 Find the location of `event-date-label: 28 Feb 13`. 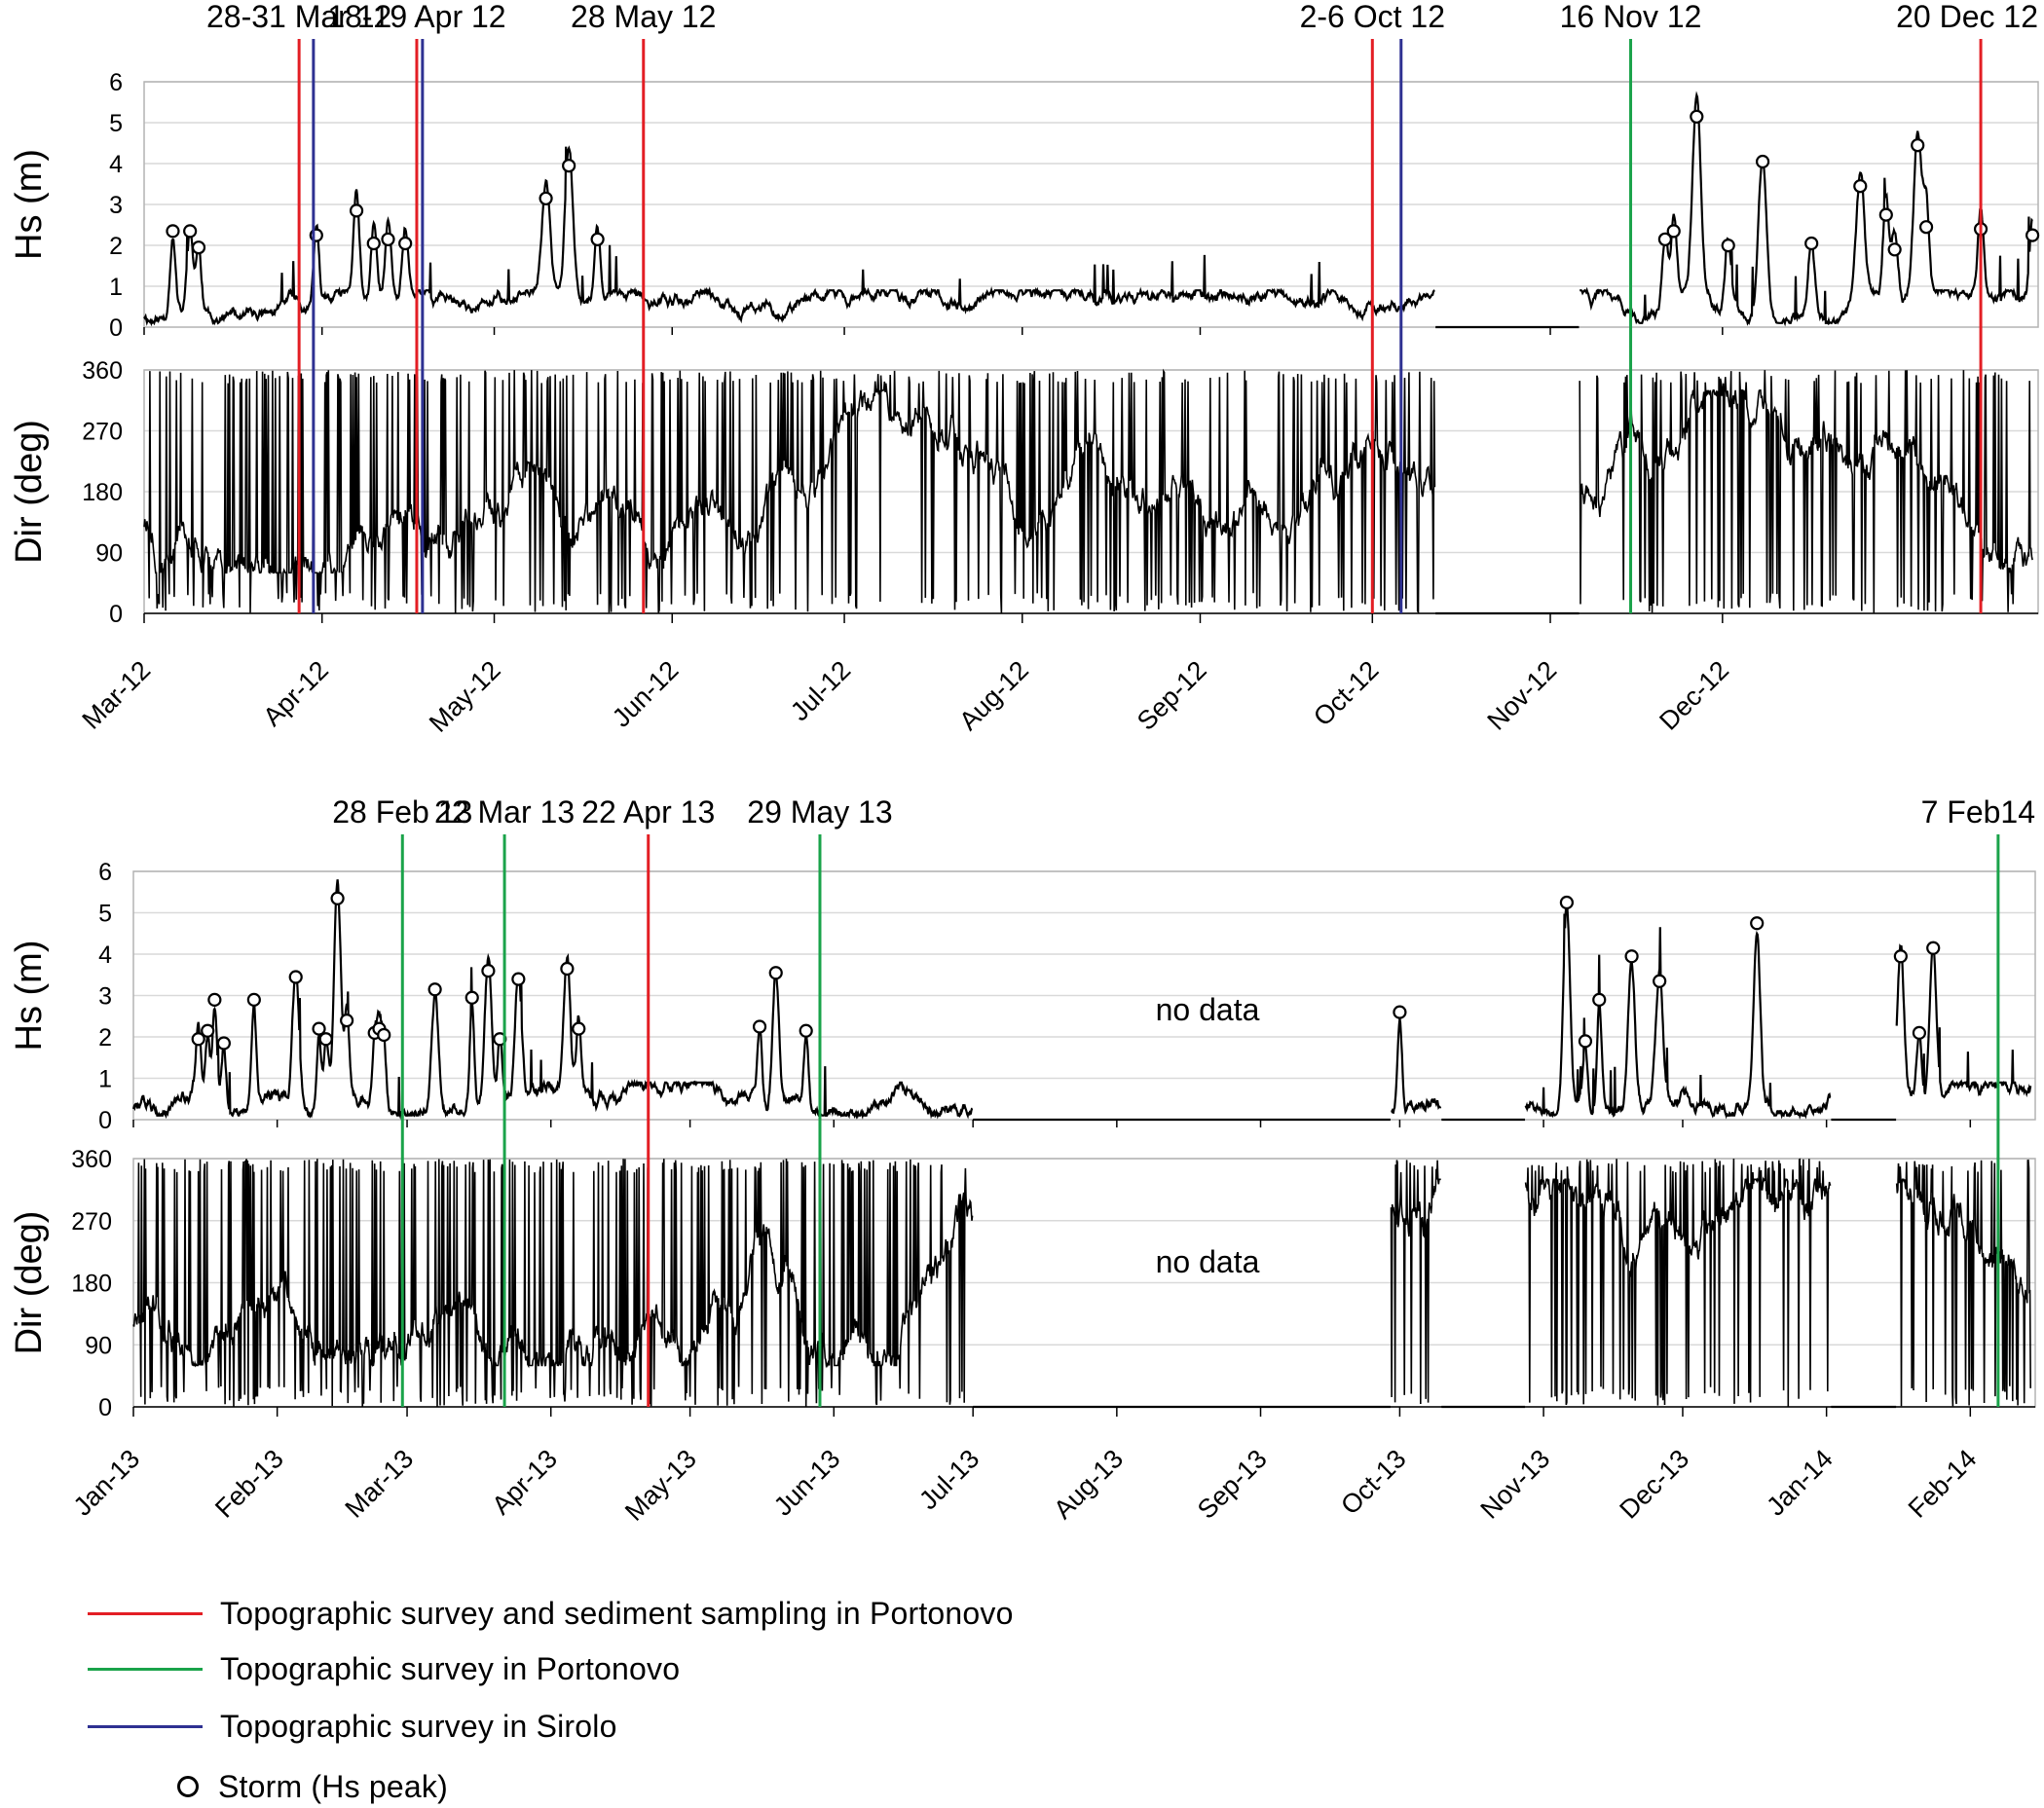

event-date-label: 28 Feb 13 is located at coordinates (402, 812).